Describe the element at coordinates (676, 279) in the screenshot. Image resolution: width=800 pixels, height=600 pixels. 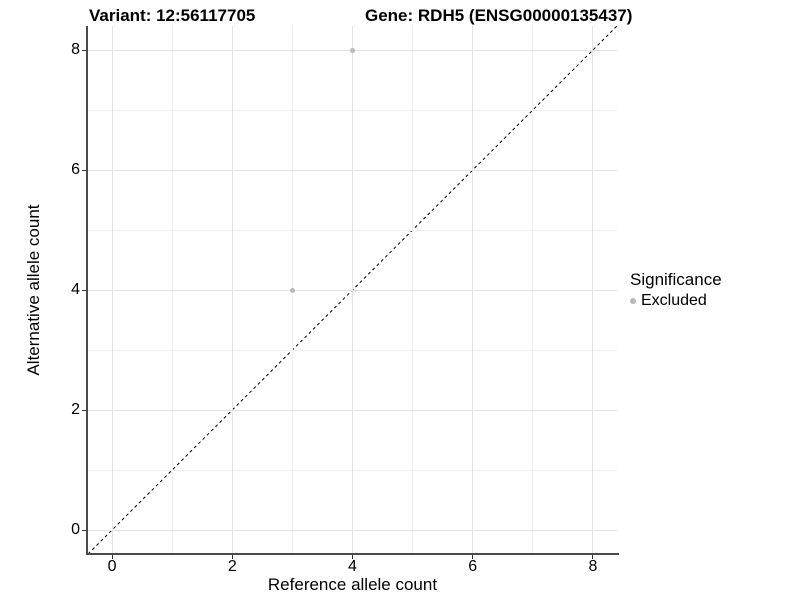
I see `legend-title: Significance` at that location.